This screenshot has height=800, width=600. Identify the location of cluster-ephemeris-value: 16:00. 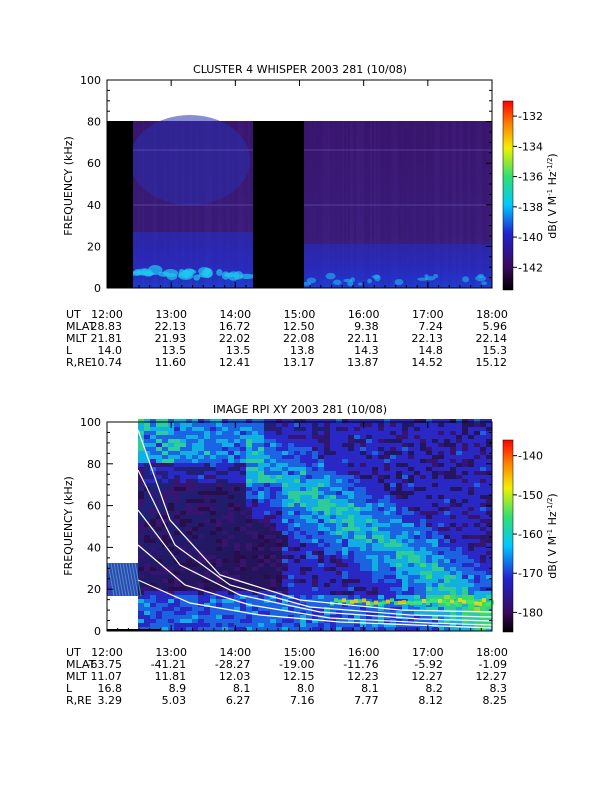
(364, 314).